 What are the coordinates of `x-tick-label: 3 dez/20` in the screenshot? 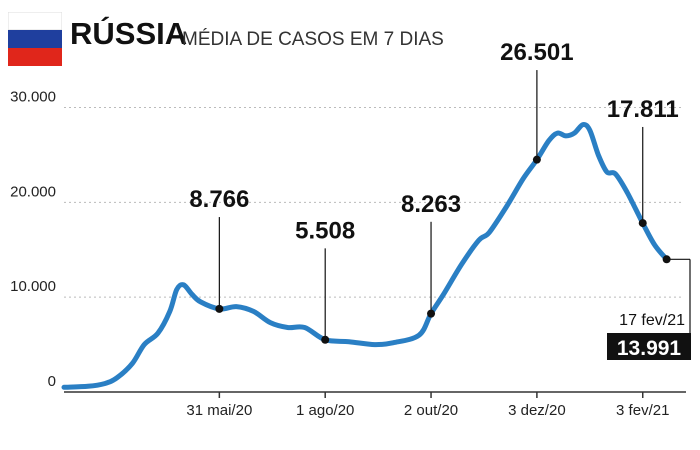 It's located at (537, 410).